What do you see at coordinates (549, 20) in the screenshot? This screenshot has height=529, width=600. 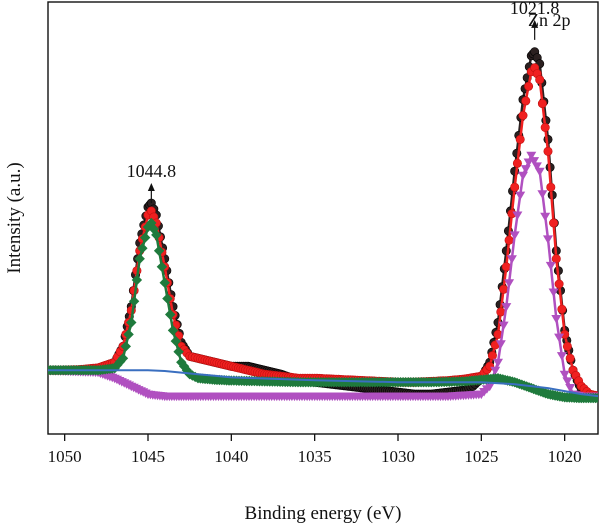 I see `panel-label: Zn 2p` at bounding box center [549, 20].